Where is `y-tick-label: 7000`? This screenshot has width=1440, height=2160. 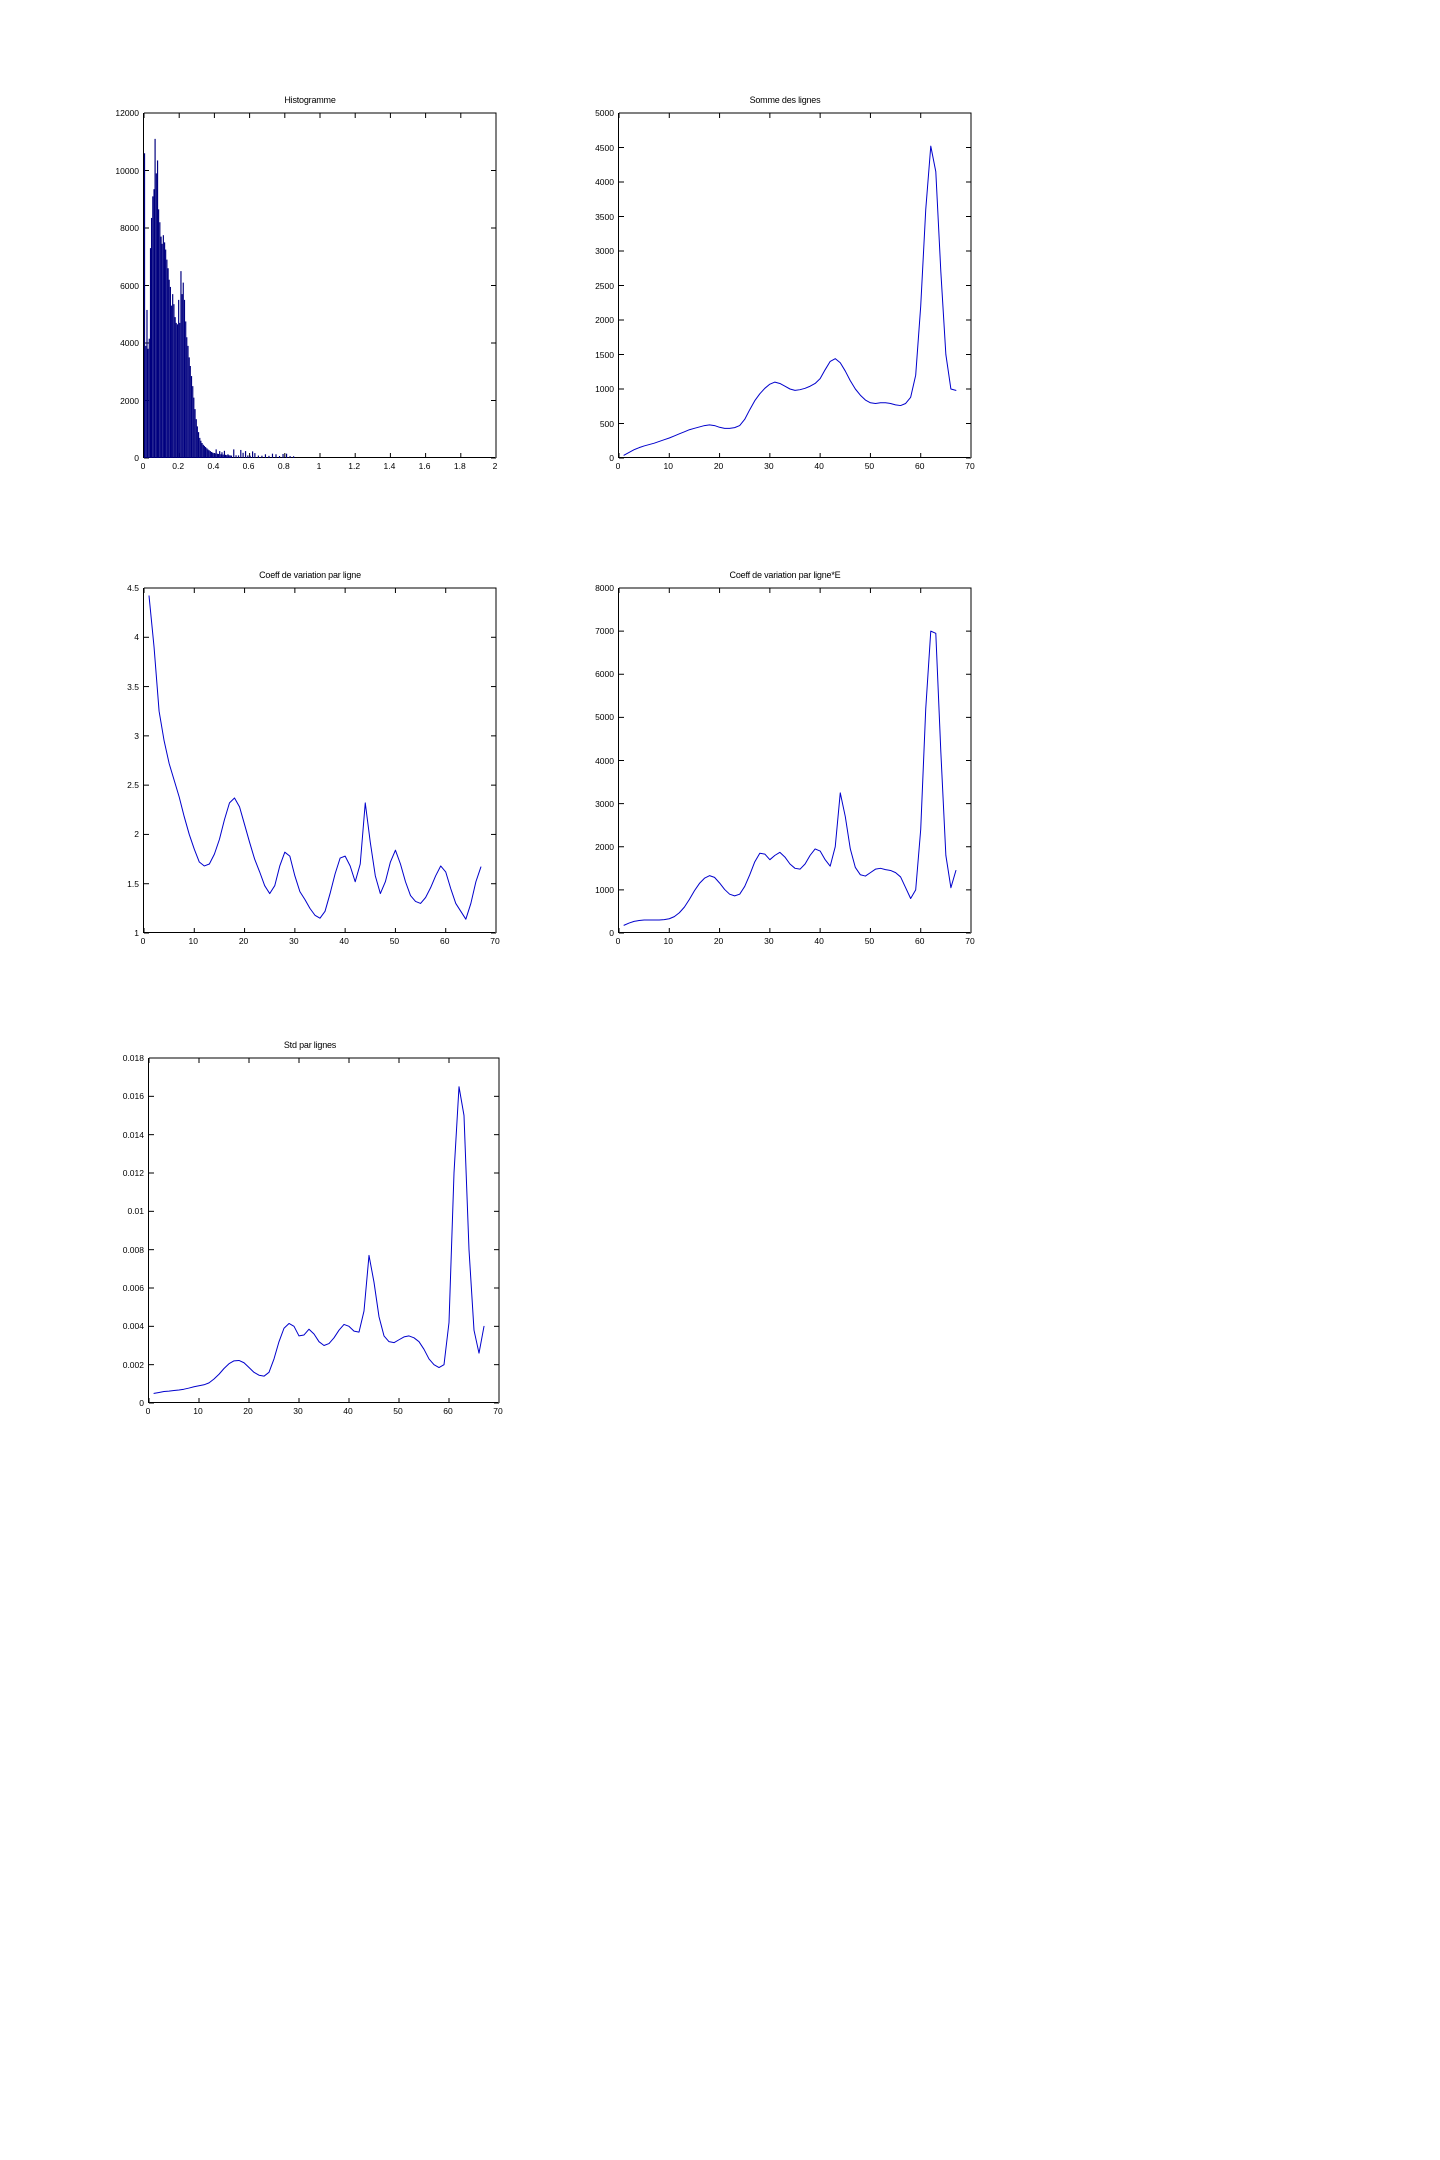 y-tick-label: 7000 is located at coordinates (604, 631).